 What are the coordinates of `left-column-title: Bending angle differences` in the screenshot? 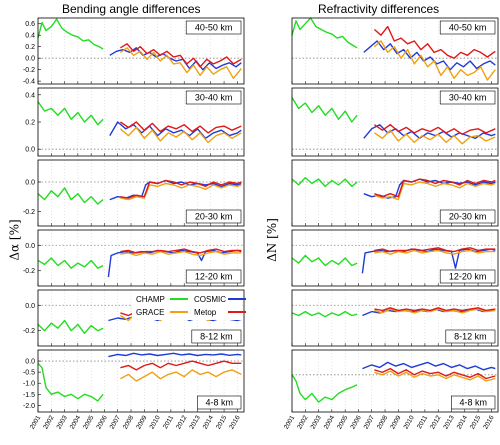 It's located at (131, 9).